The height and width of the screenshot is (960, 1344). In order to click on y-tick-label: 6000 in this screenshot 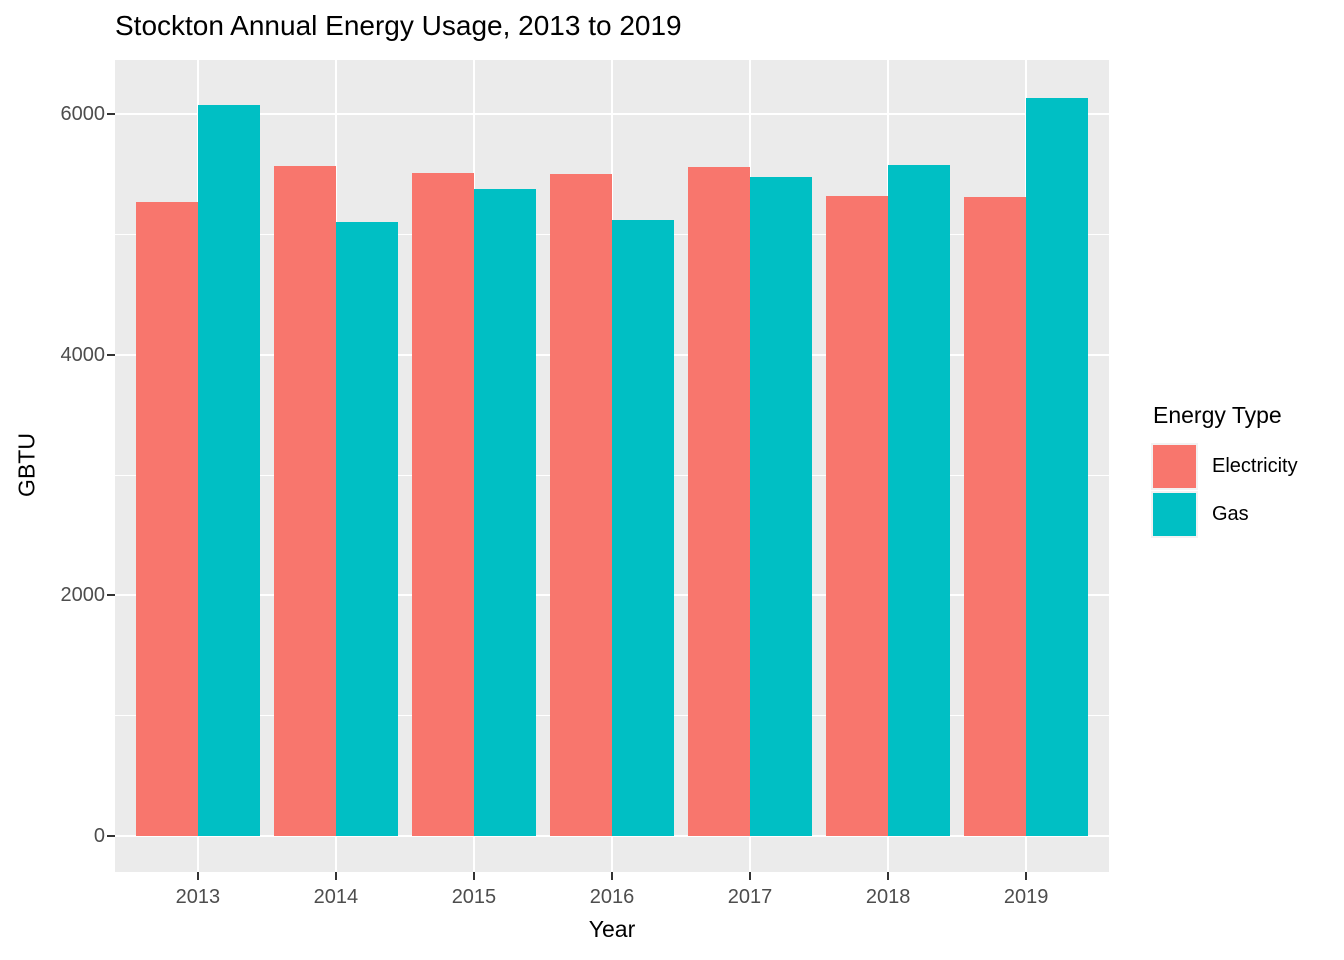, I will do `click(83, 114)`.